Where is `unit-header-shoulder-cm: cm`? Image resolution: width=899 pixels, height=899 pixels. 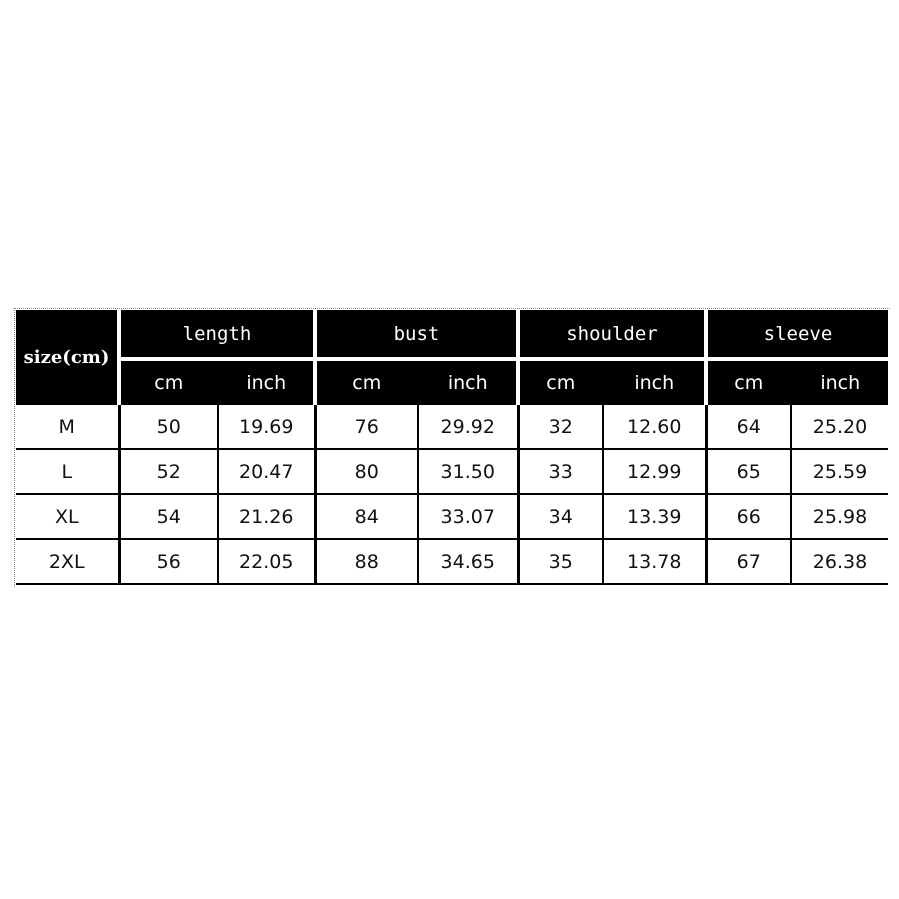 unit-header-shoulder-cm: cm is located at coordinates (561, 382).